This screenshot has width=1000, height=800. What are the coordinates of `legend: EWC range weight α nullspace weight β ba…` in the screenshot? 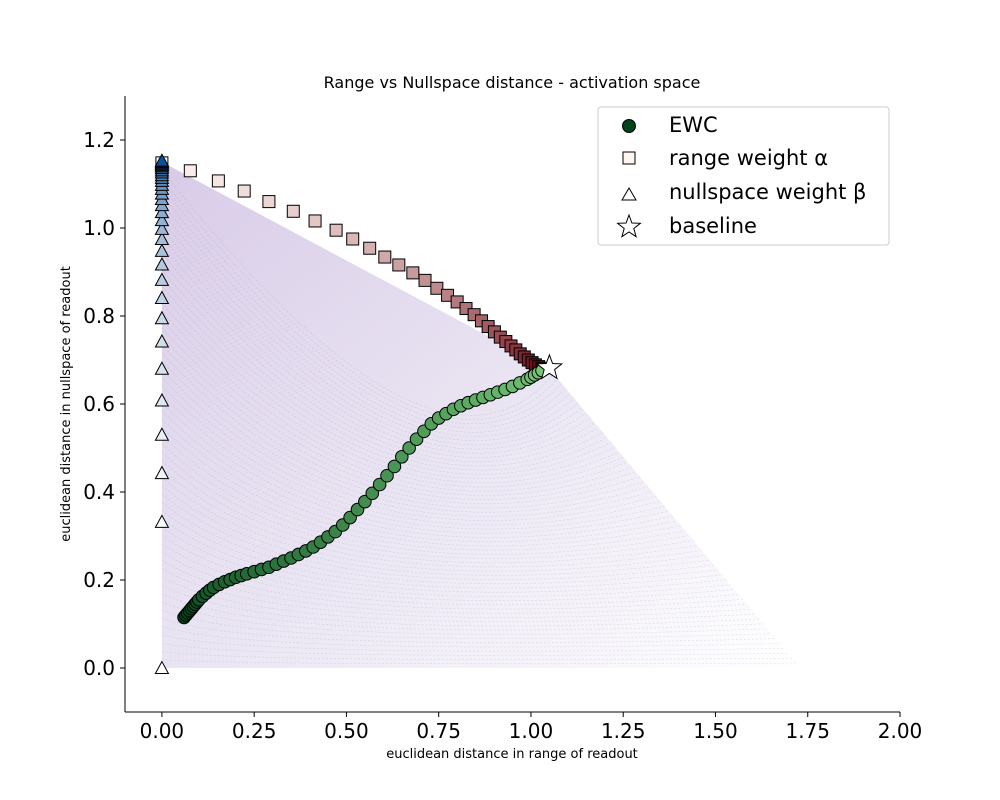 It's located at (743, 176).